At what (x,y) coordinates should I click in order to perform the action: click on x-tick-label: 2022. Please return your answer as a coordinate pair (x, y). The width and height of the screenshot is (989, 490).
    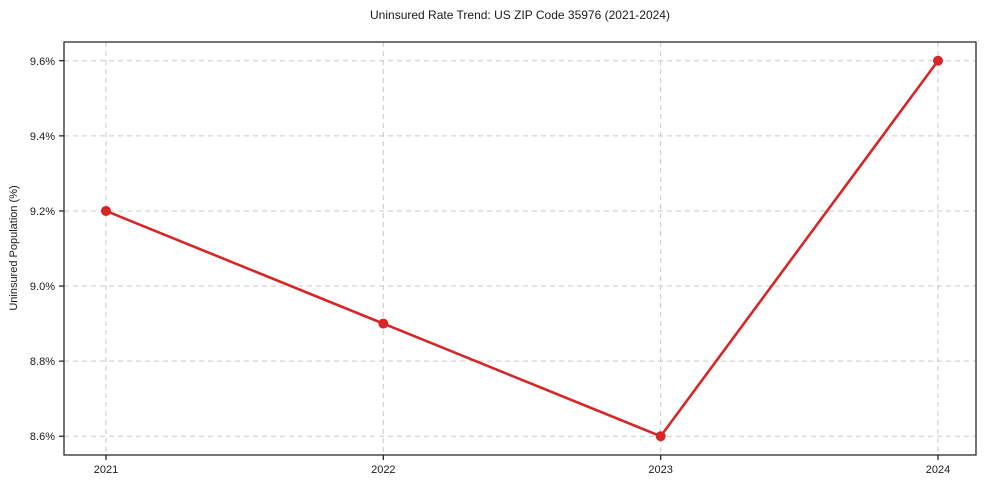
    Looking at the image, I should click on (383, 470).